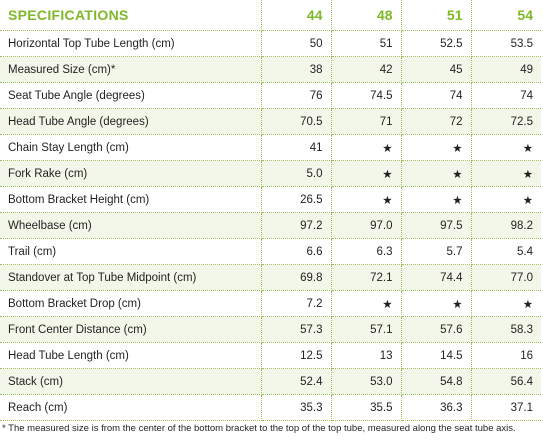 Image resolution: width=543 pixels, height=444 pixels. Describe the element at coordinates (366, 277) in the screenshot. I see `spec-value: 72.1` at that location.